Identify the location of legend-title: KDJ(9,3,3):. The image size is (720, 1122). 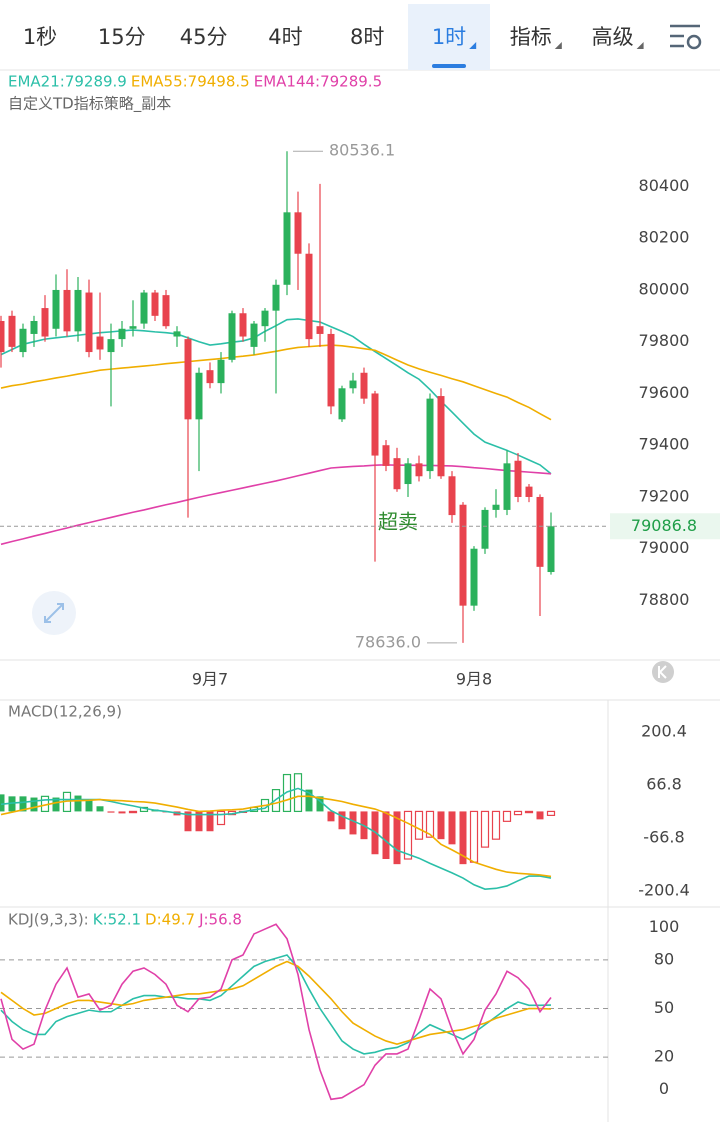
(48, 920).